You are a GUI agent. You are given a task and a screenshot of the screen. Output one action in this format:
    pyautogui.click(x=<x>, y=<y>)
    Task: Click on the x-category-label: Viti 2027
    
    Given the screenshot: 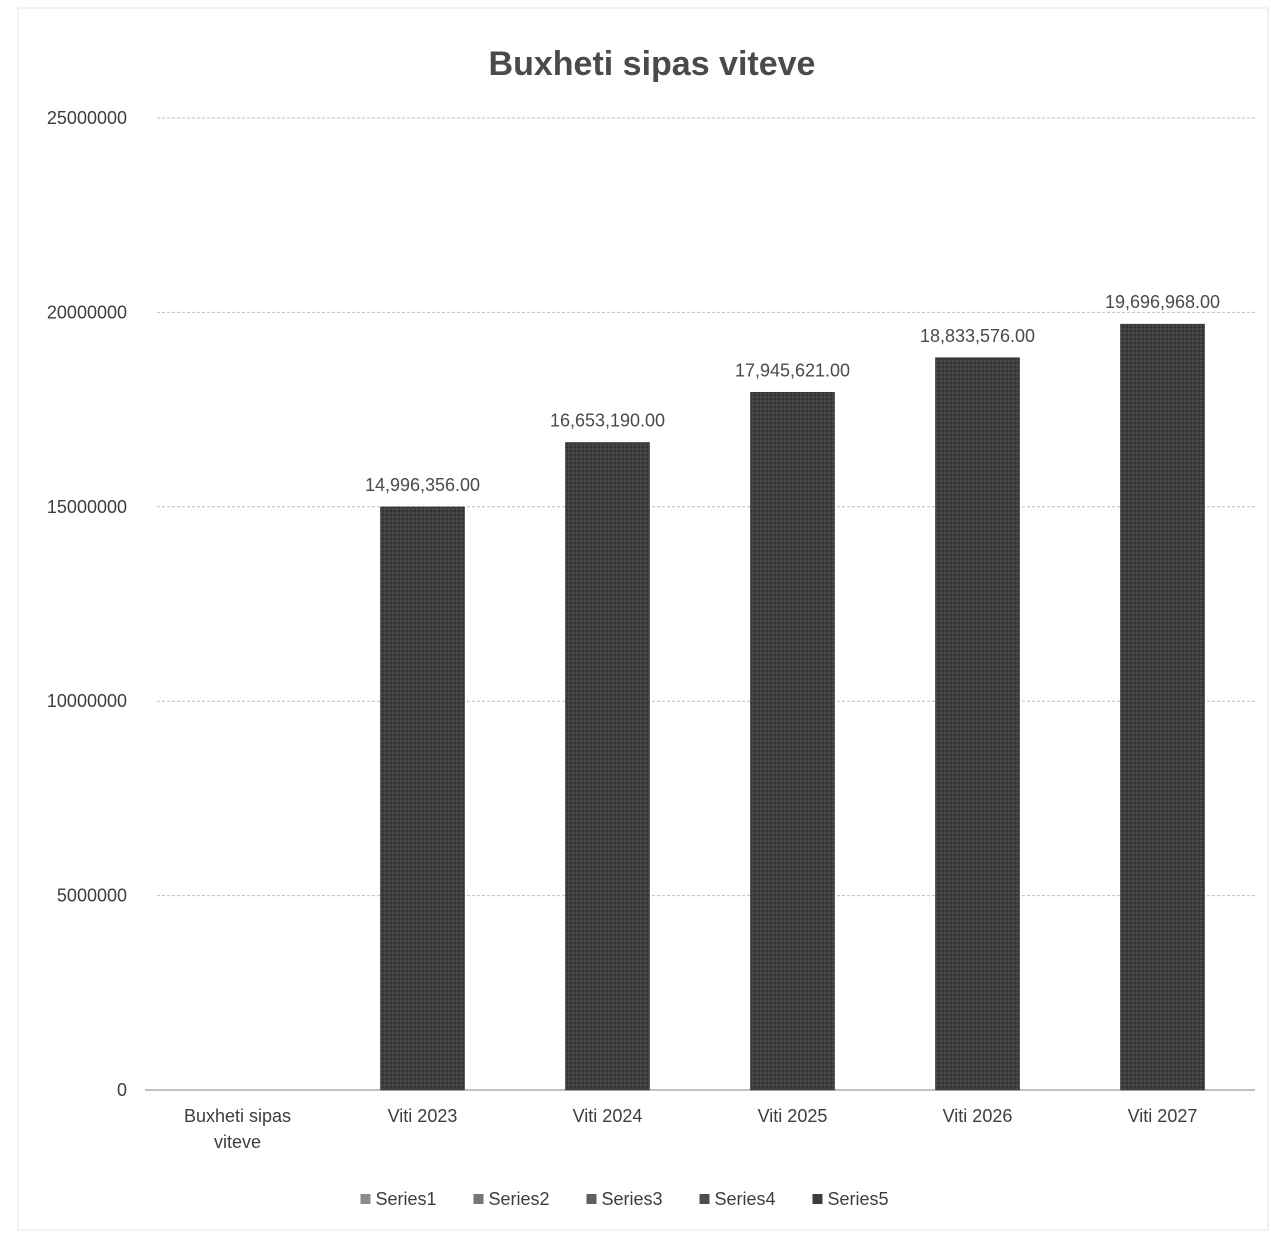 What is the action you would take?
    pyautogui.click(x=1163, y=1116)
    